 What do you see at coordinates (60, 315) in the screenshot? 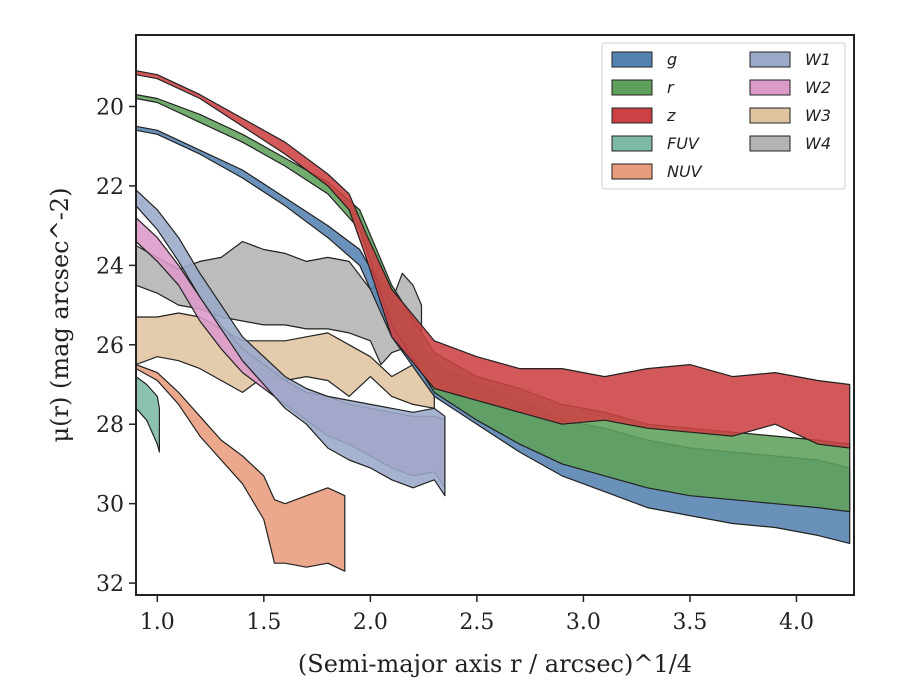
I see `y-axis-label: μ(r) (mag arcsec^-2)` at bounding box center [60, 315].